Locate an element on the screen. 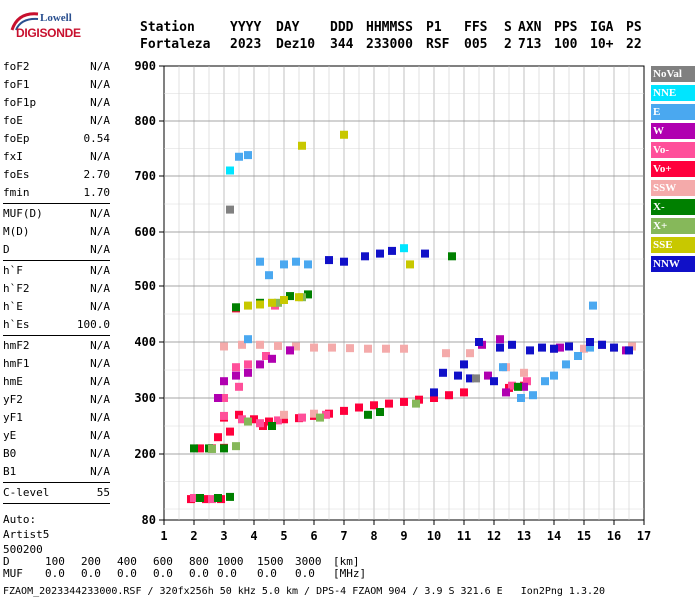 This screenshot has height=600, width=700. param-value: 1.70 is located at coordinates (97, 192).